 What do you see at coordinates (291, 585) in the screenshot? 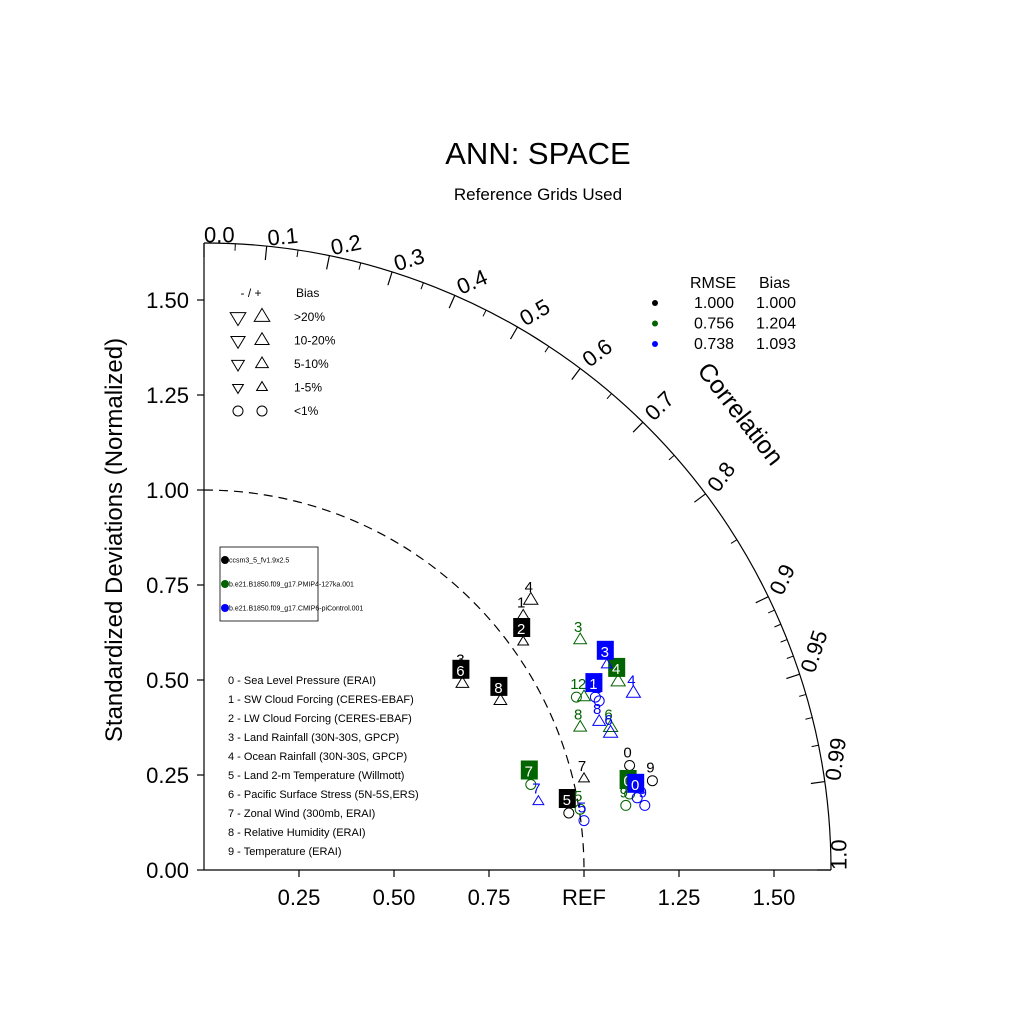
I see `case-legend-name: b.e21.B1850.f09_g17.PMIP4-127ka.001` at bounding box center [291, 585].